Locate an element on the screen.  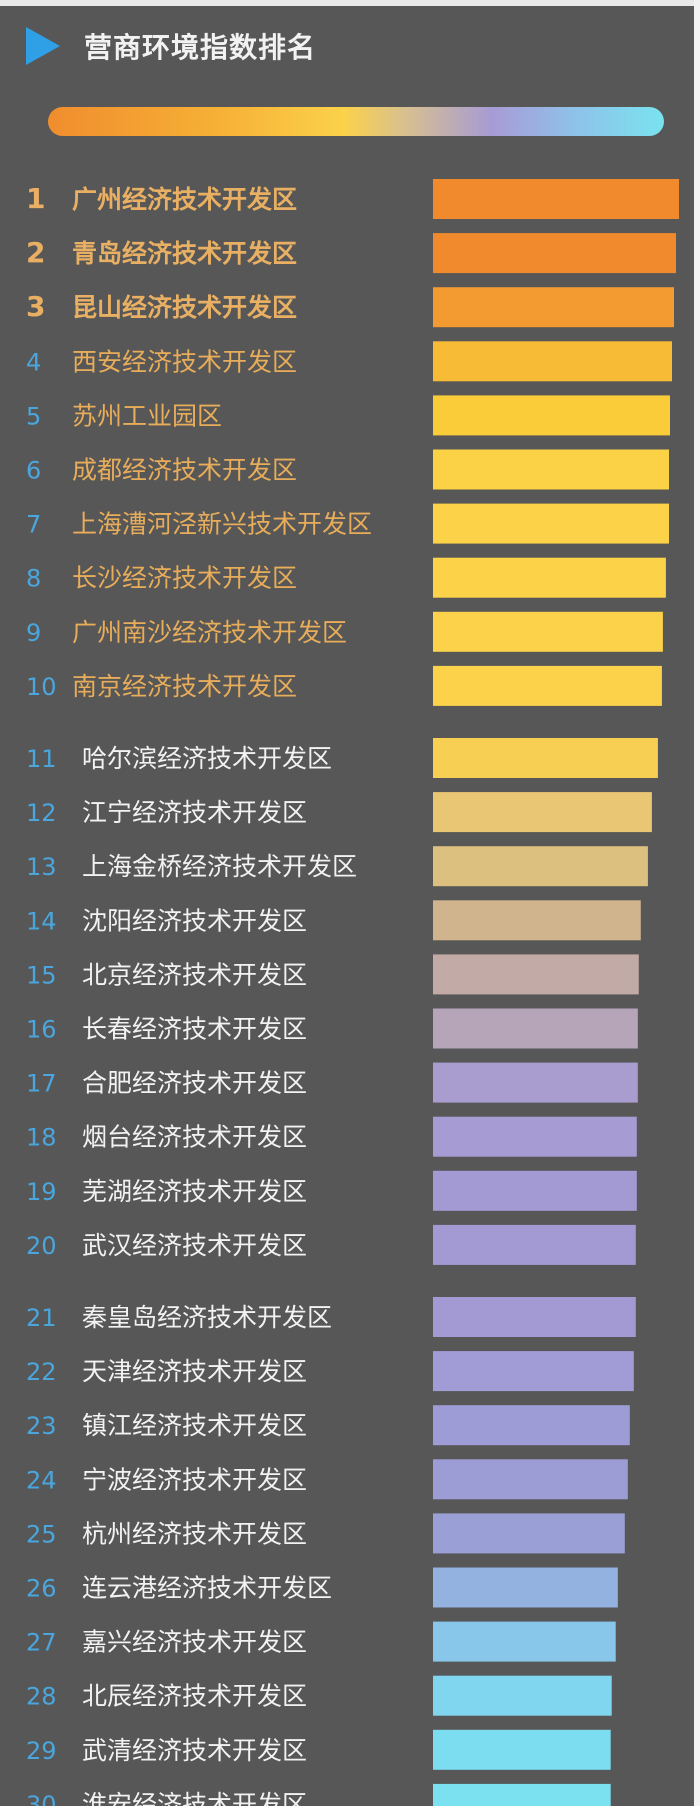
category-label-24: 宁波经济技术开发区 is located at coordinates (194, 1479).